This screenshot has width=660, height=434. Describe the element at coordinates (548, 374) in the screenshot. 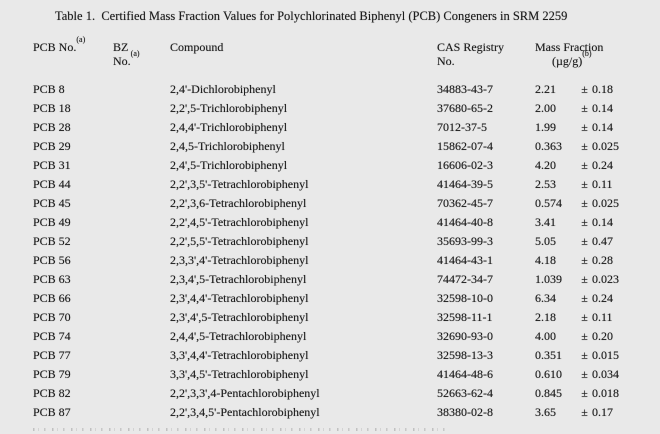

I see `mass-fraction-value: 0.610` at that location.